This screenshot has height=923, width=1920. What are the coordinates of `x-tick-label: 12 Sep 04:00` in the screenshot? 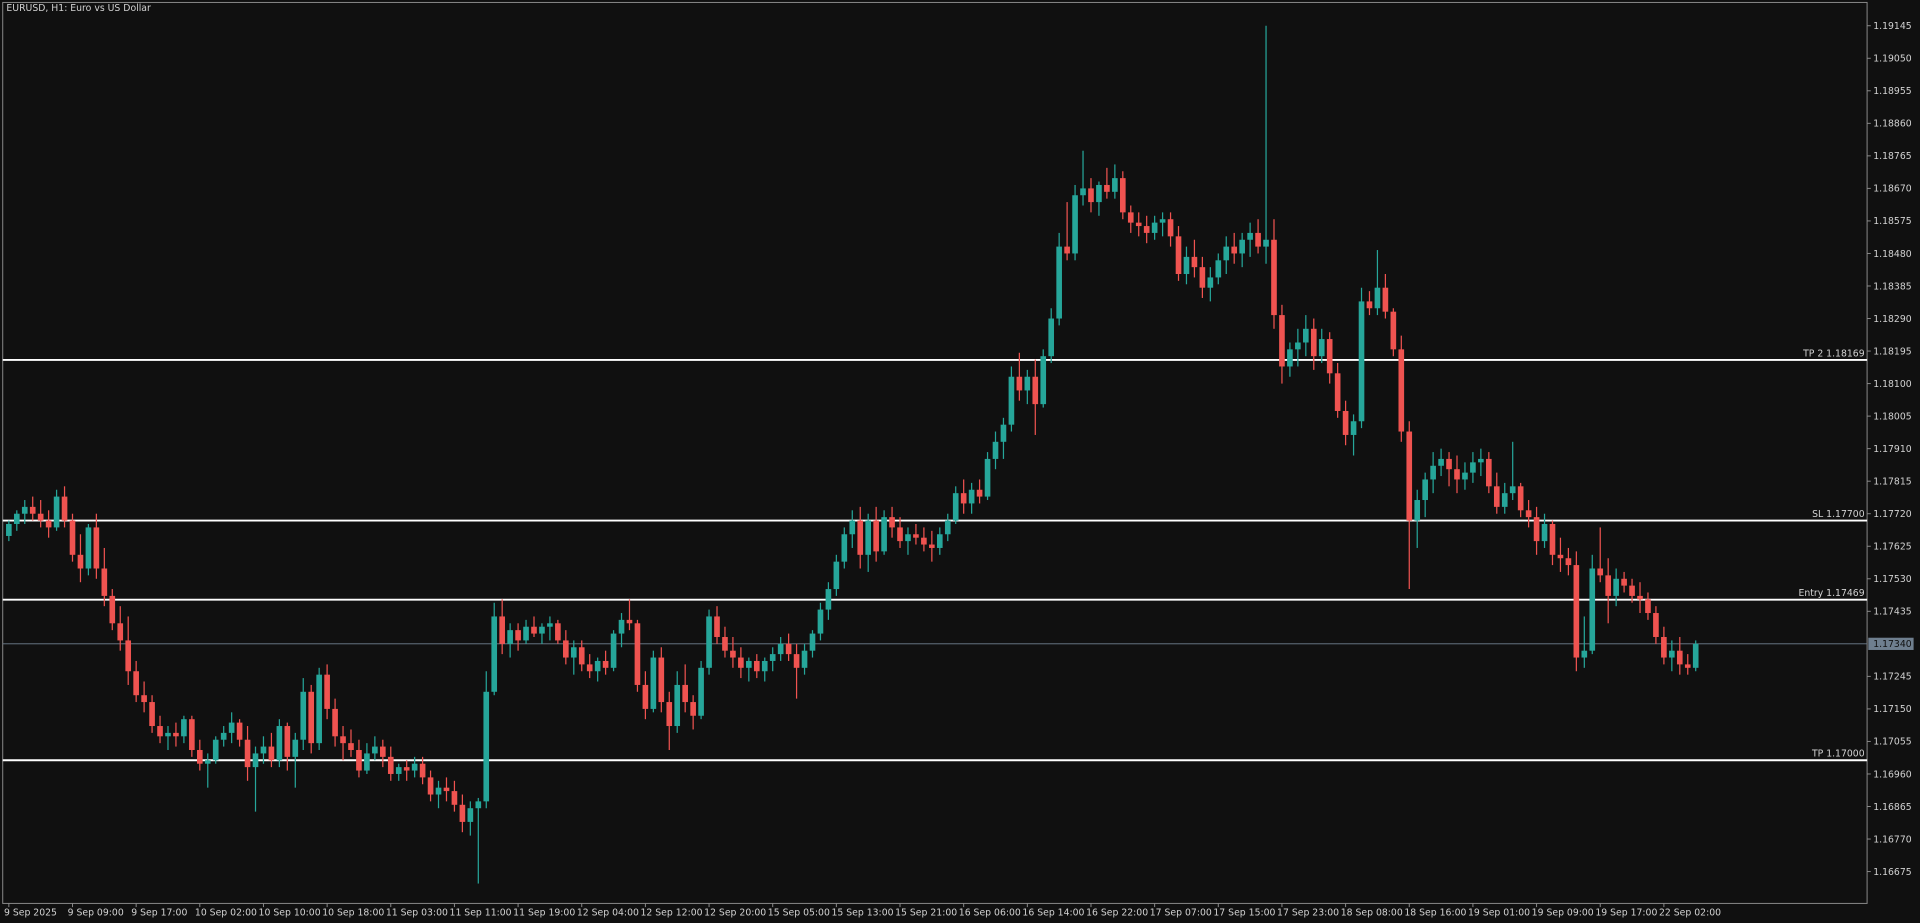 It's located at (608, 913).